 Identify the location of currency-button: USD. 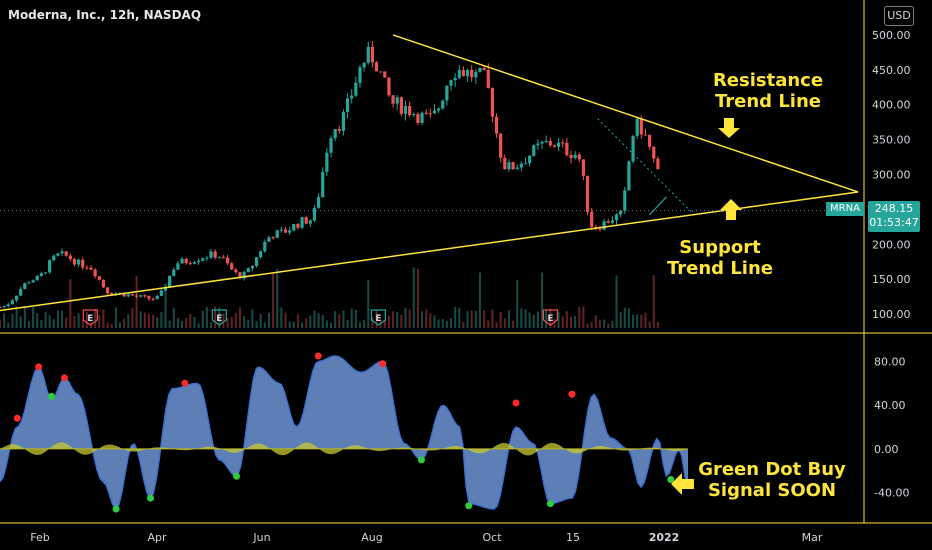
(899, 16).